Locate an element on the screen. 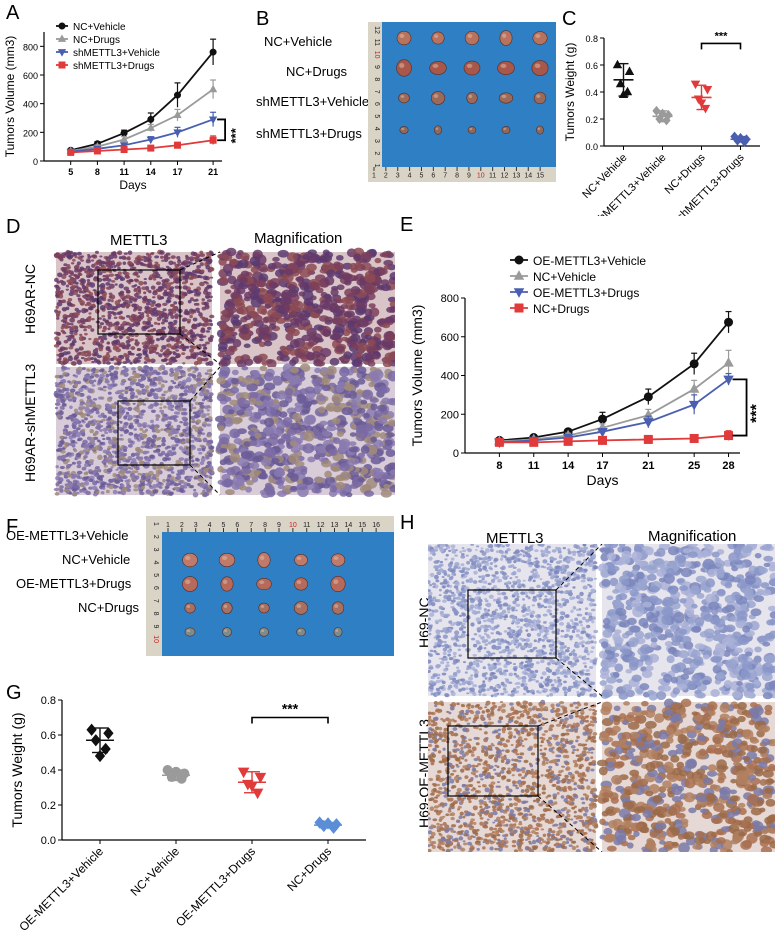 The width and height of the screenshot is (777, 936). tumor-highlight is located at coordinates (299, 582).